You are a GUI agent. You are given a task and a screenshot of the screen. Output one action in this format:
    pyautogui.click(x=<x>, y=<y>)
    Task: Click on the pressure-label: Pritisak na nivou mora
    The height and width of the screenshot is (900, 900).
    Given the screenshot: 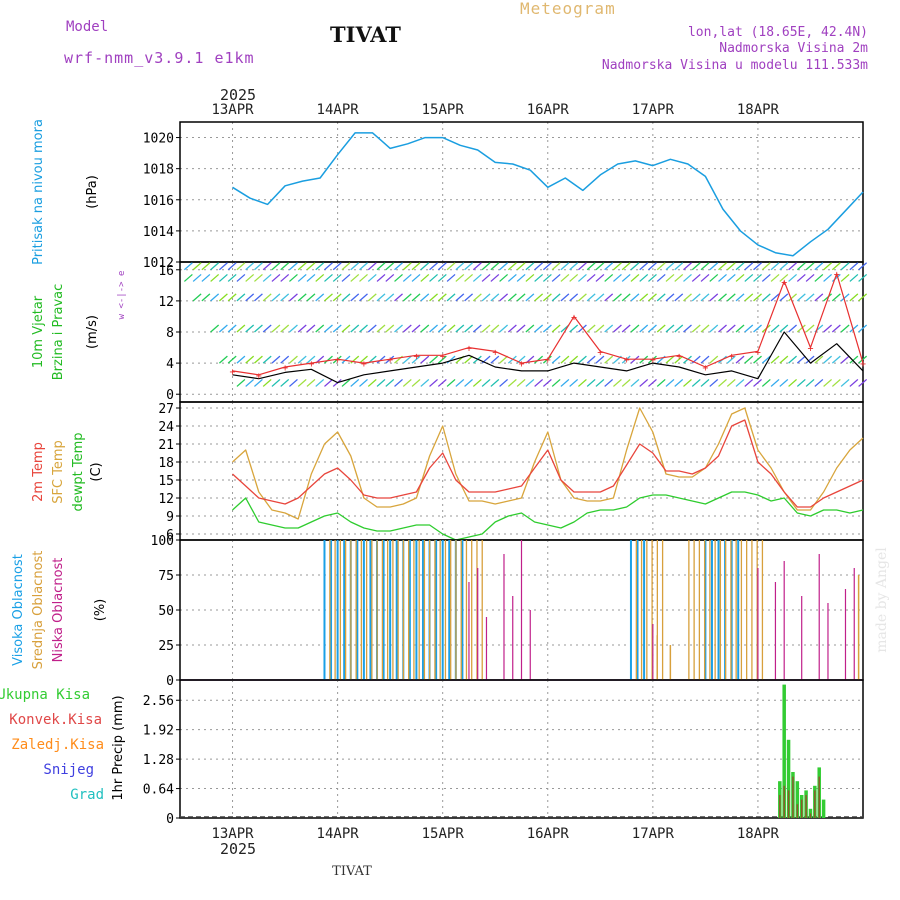 What is the action you would take?
    pyautogui.click(x=38, y=192)
    